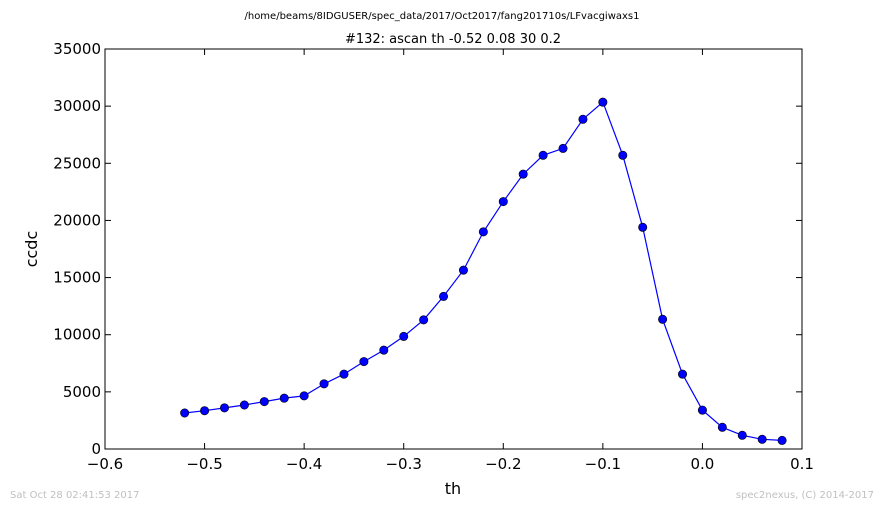 This screenshot has height=509, width=884. Describe the element at coordinates (805, 495) in the screenshot. I see `footer-credit: spec2nexus, (C) 2014-2017` at that location.